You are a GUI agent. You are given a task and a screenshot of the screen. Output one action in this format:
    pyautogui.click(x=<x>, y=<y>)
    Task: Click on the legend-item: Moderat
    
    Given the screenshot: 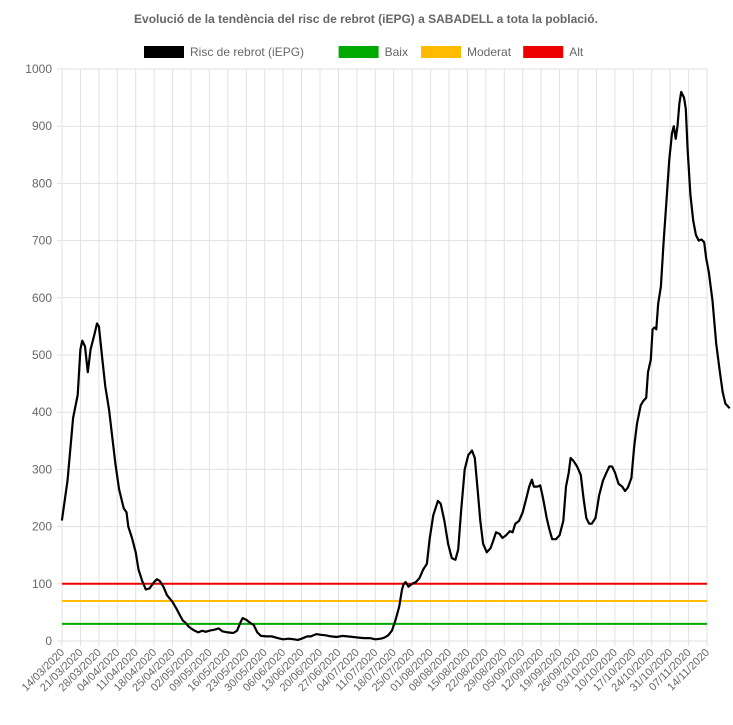 What is the action you would take?
    pyautogui.click(x=466, y=52)
    